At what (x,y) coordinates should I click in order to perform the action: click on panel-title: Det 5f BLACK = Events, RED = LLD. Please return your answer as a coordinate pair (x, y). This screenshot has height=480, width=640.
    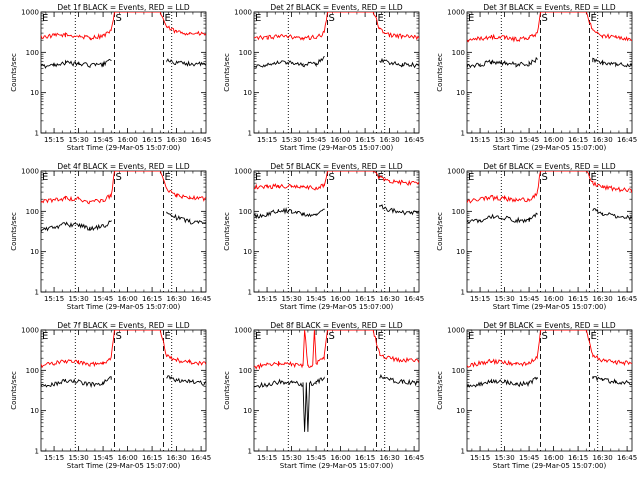
    Looking at the image, I should click on (336, 166).